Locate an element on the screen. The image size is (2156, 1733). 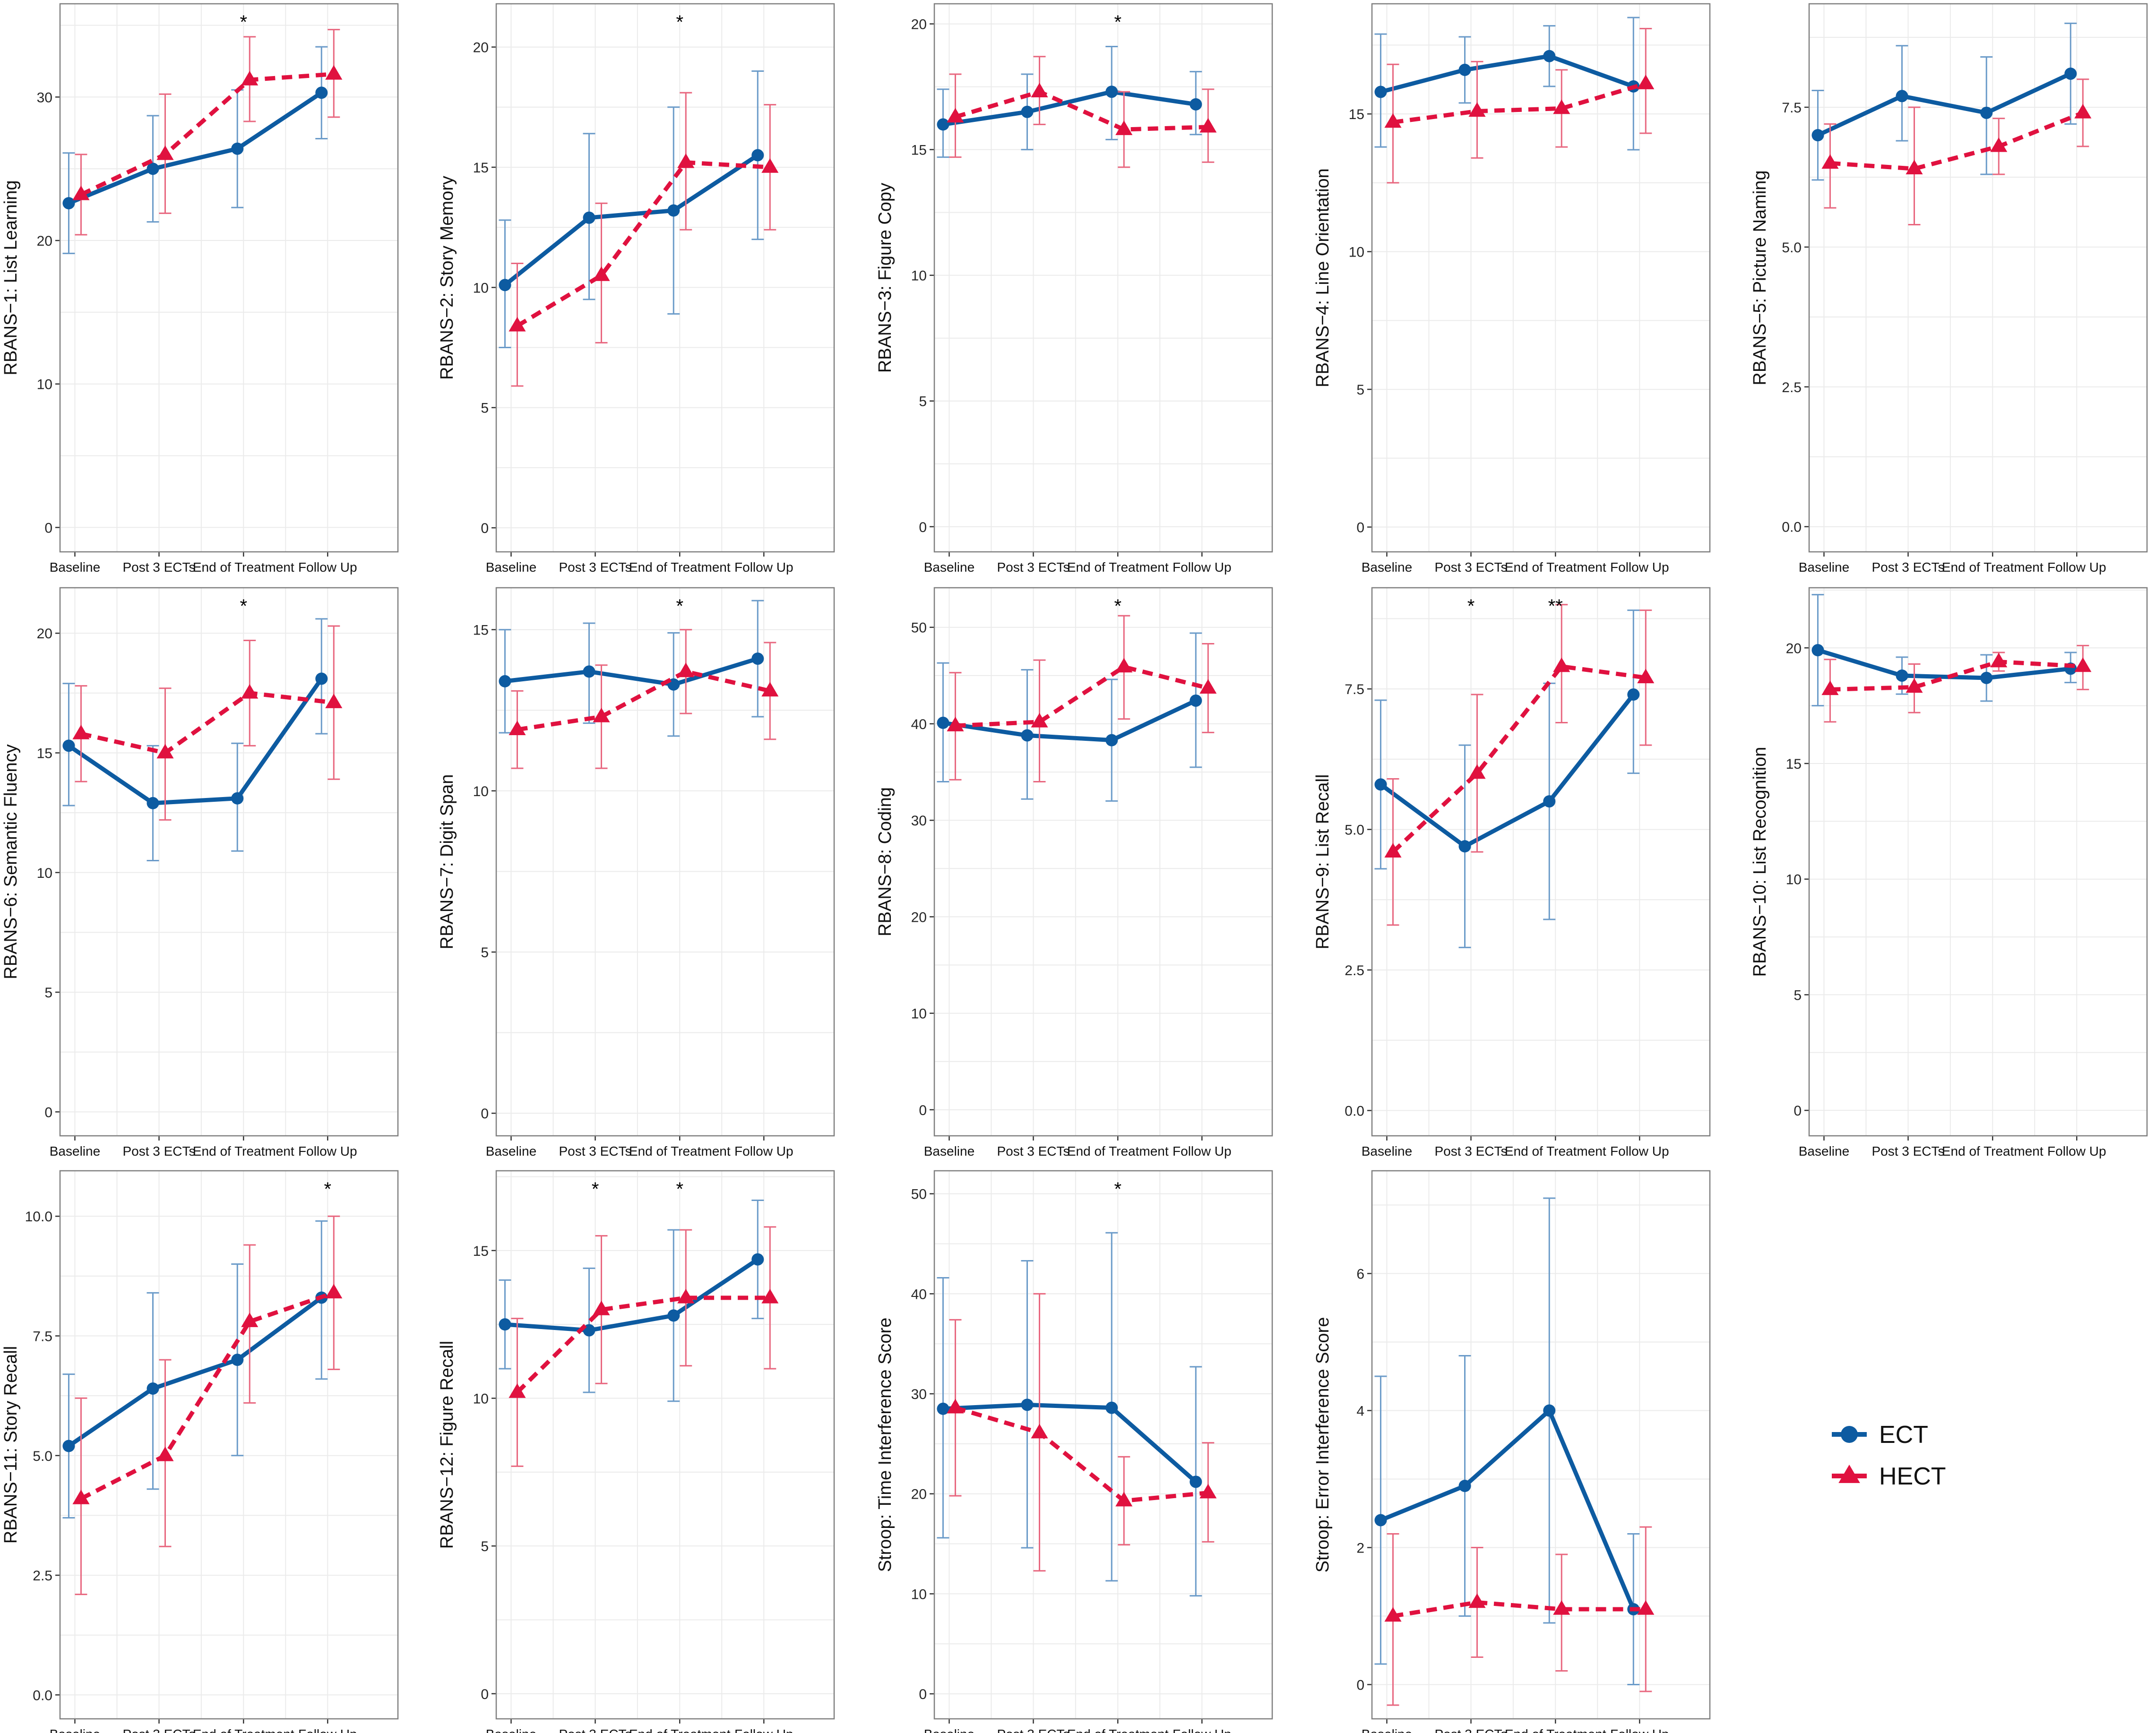
legend-label: ECT is located at coordinates (1903, 1435).